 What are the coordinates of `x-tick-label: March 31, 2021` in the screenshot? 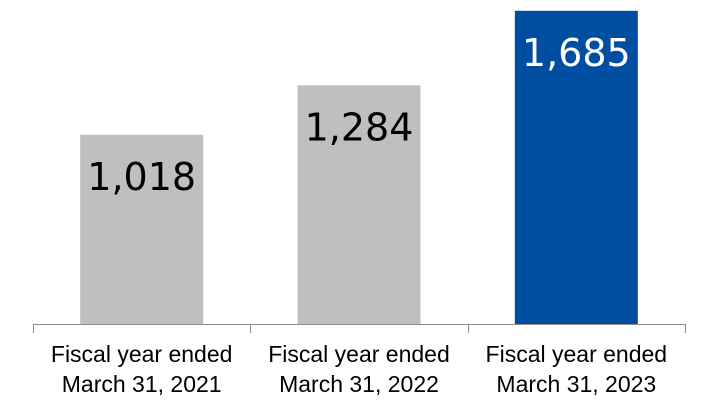 It's located at (142, 384).